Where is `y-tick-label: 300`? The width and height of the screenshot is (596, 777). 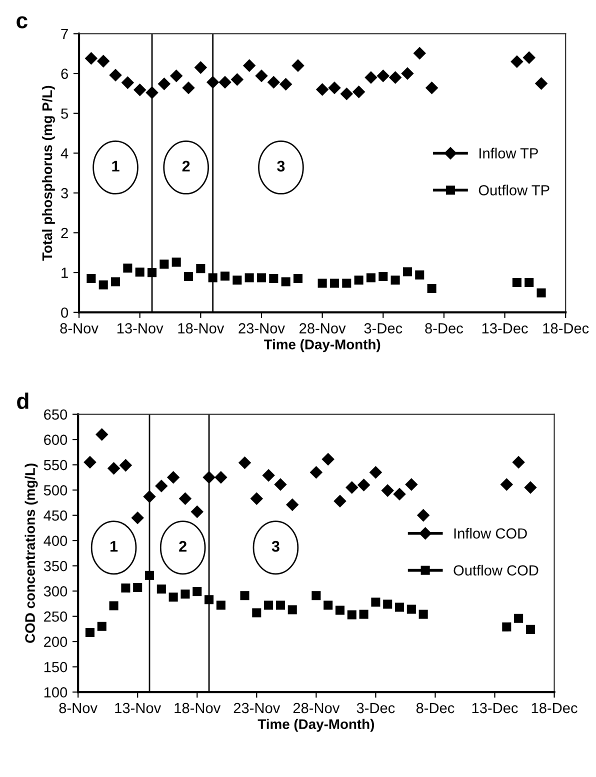
y-tick-label: 300 is located at coordinates (56, 591).